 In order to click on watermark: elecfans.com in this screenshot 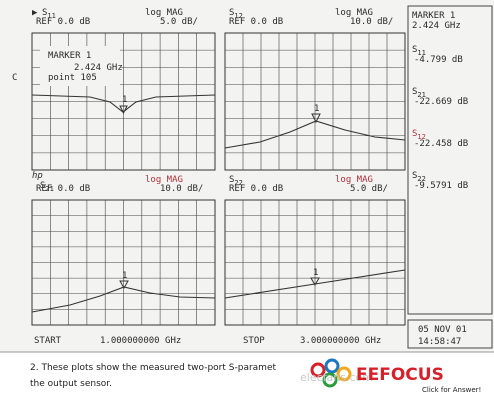, I will do `click(336, 377)`.